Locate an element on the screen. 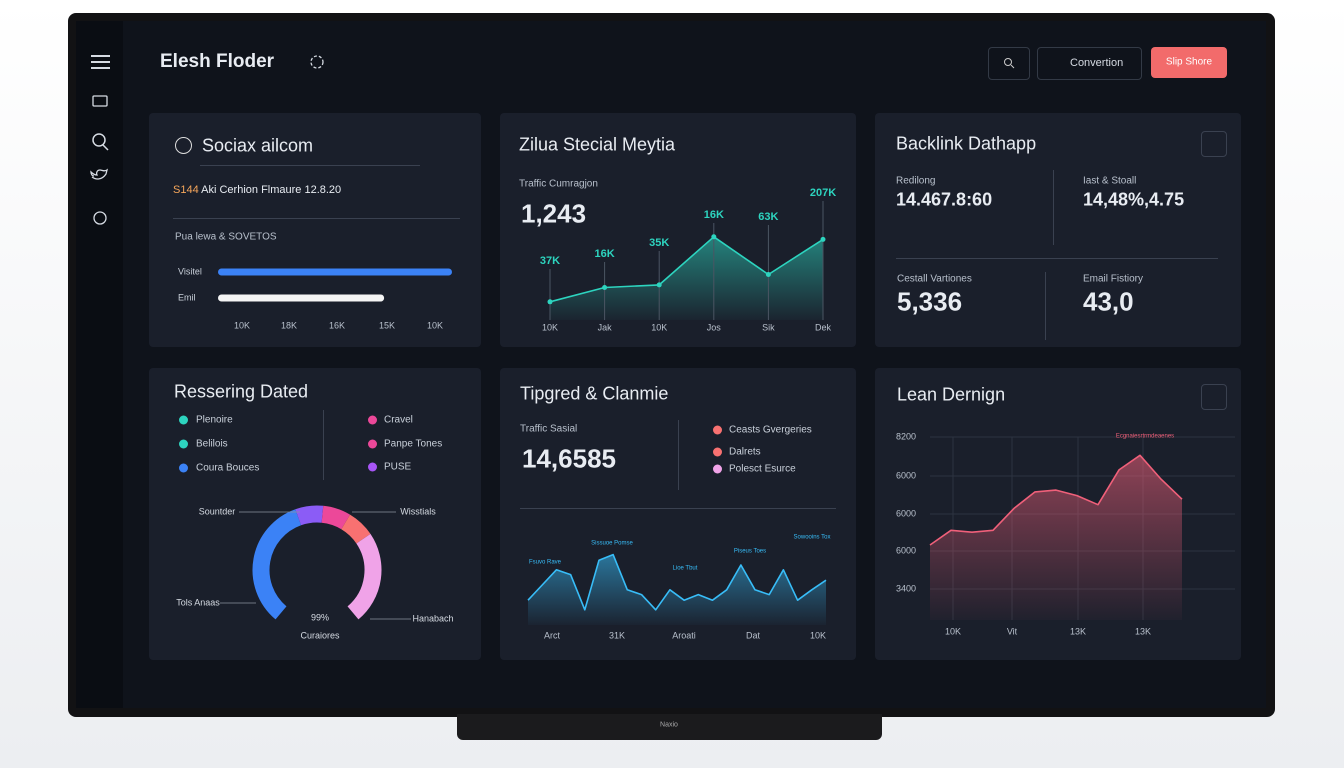  button-label: Slip Shore is located at coordinates (1189, 62).